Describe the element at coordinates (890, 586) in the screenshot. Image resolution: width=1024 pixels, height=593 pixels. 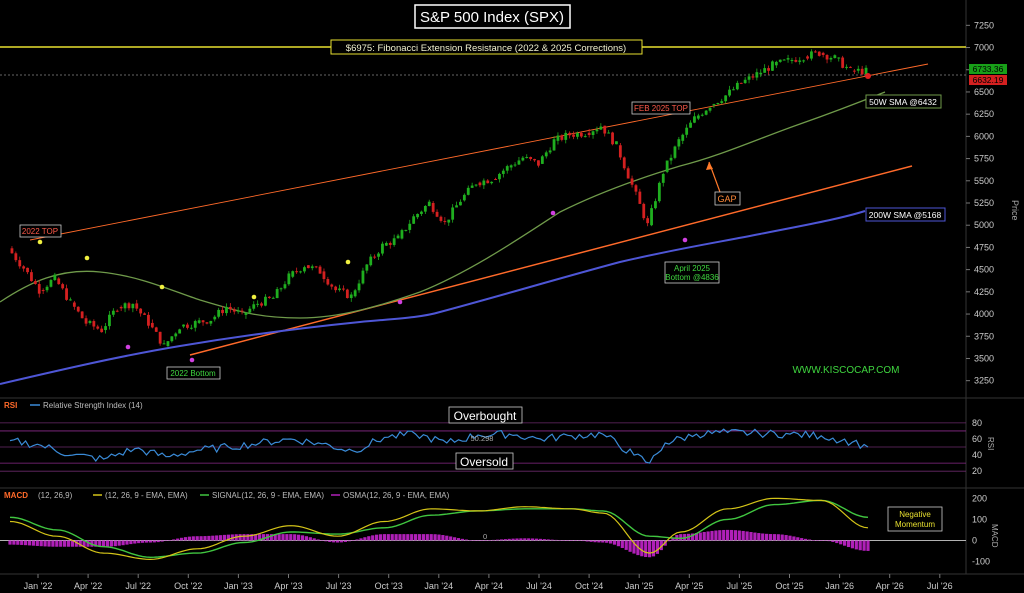
I see `x-tick-label: Apr '26` at that location.